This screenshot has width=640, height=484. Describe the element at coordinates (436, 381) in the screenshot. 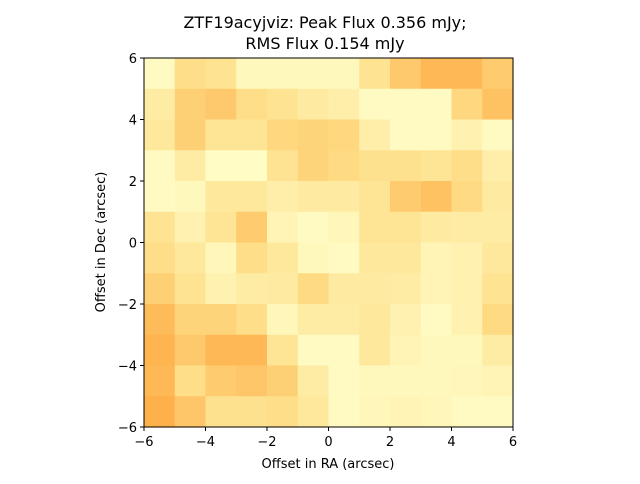

I see `heatmap-cell-r10-c9` at that location.